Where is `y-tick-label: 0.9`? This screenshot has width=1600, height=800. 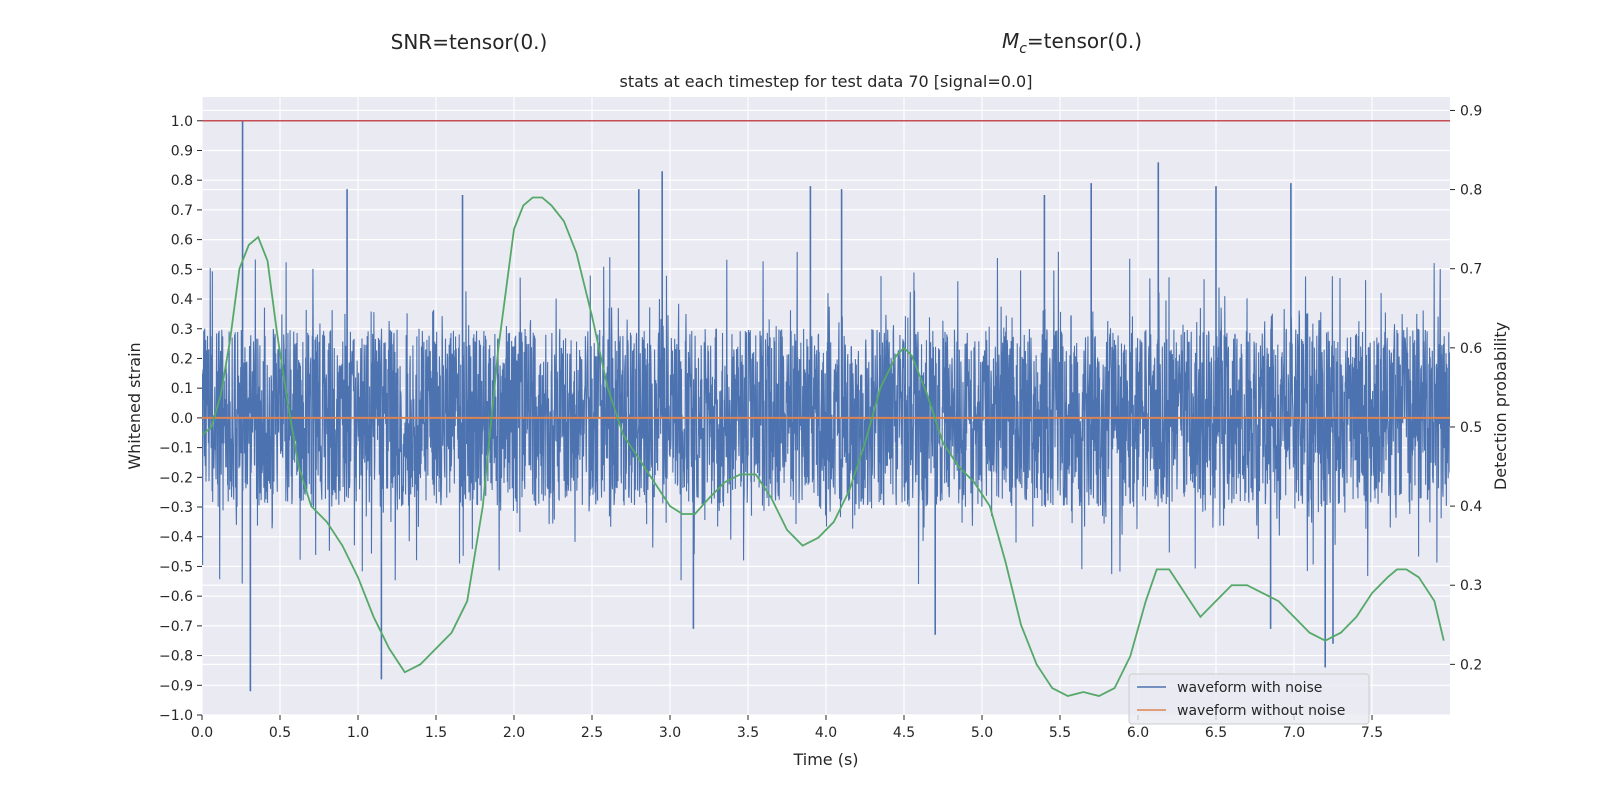
y-tick-label: 0.9 is located at coordinates (182, 151).